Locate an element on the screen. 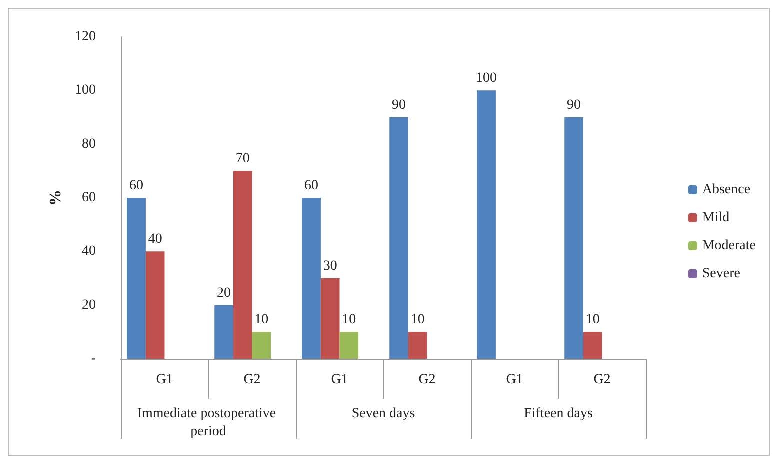  text: Fifteen days is located at coordinates (558, 414).